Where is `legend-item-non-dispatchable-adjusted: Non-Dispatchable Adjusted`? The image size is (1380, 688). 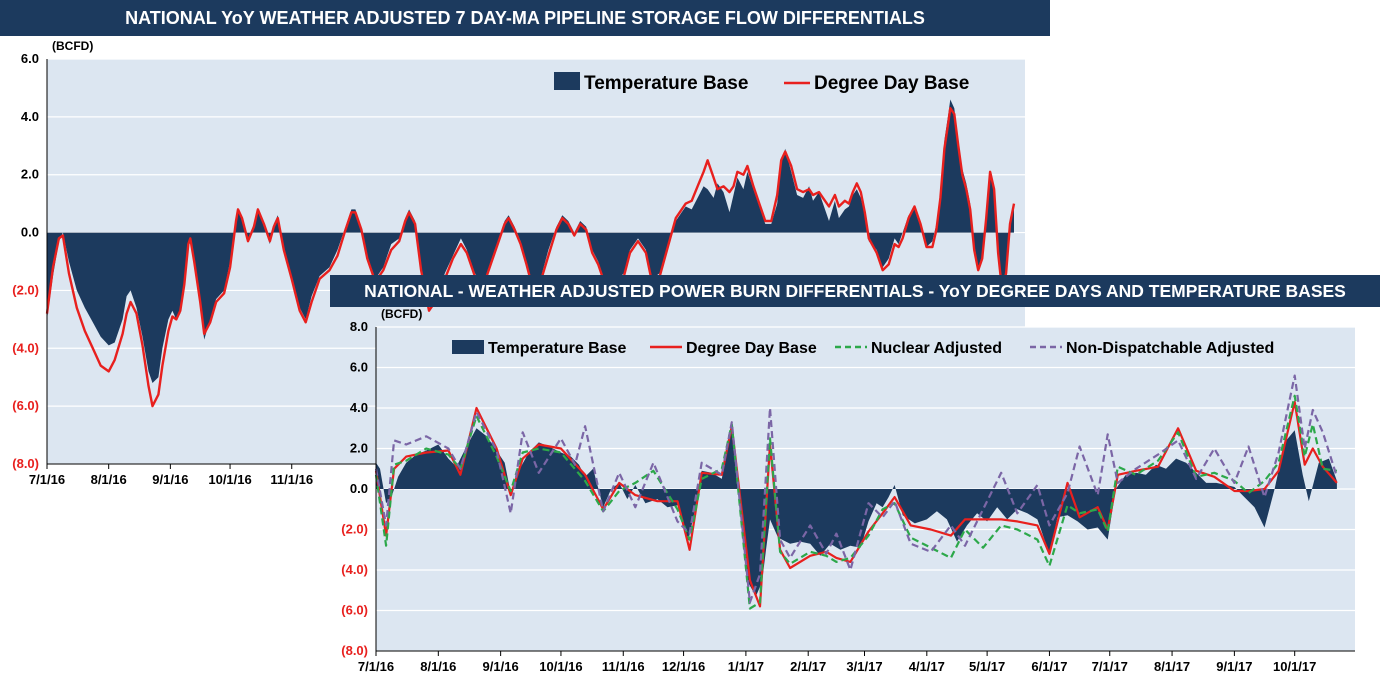
legend-item-non-dispatchable-adjusted: Non-Dispatchable Adjusted is located at coordinates (1152, 348).